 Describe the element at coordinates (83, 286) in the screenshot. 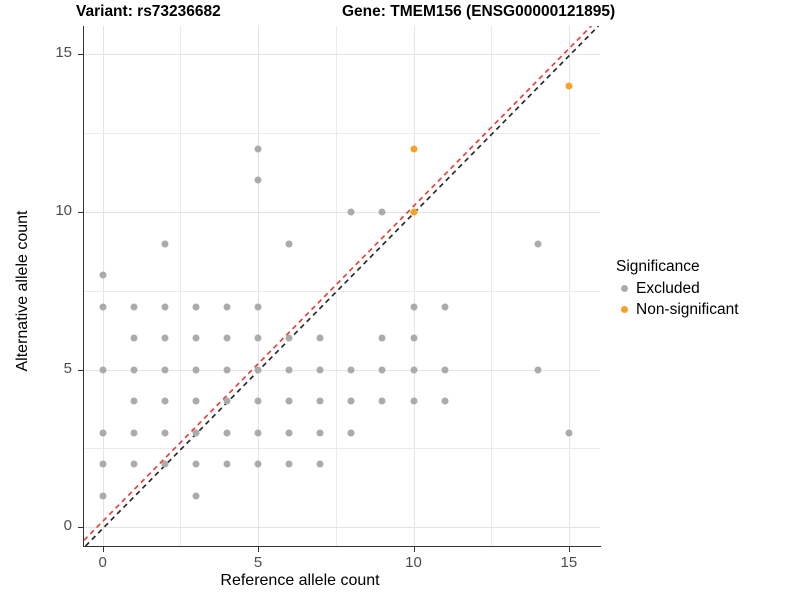

I see `y-axis-line` at that location.